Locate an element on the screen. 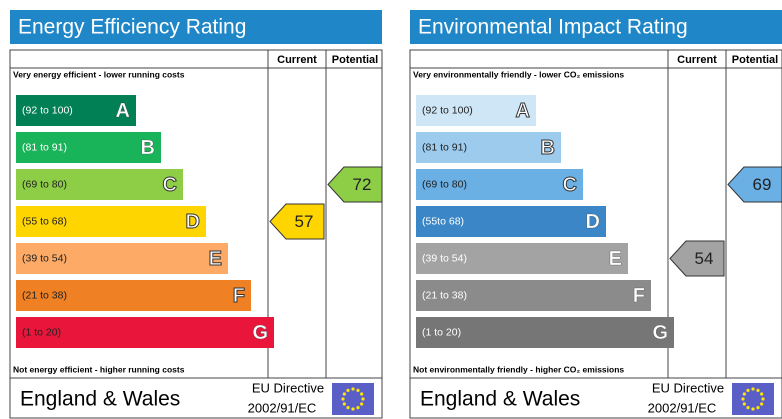 This screenshot has height=419, width=782. current-value: 54 is located at coordinates (704, 258).